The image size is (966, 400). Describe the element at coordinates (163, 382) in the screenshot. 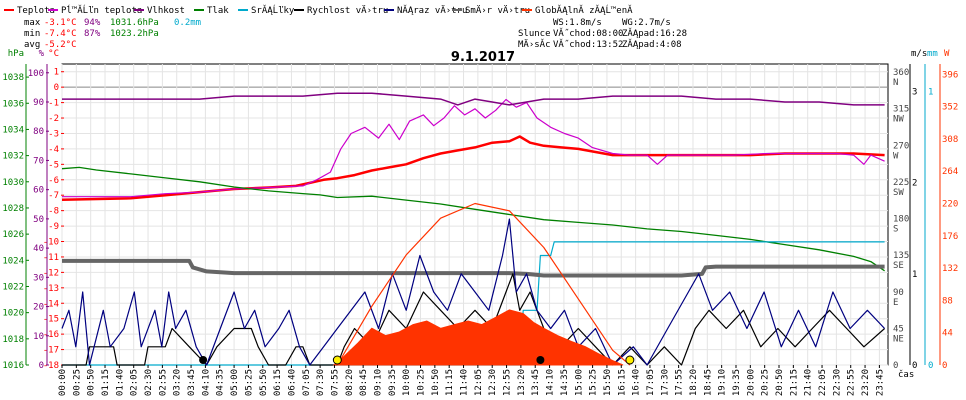

I see `x-tick-label: 02:55` at that location.